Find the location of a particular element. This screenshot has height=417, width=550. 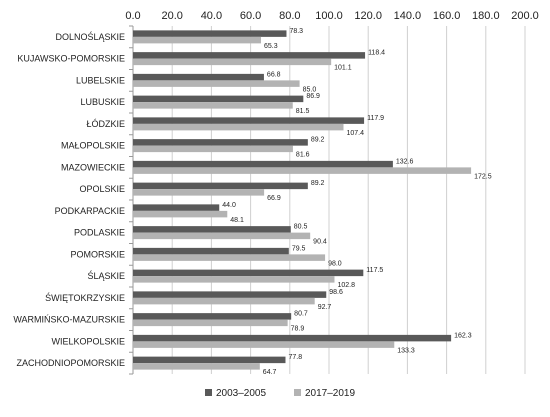

data-label-series-1: 98.6 is located at coordinates (336, 292).